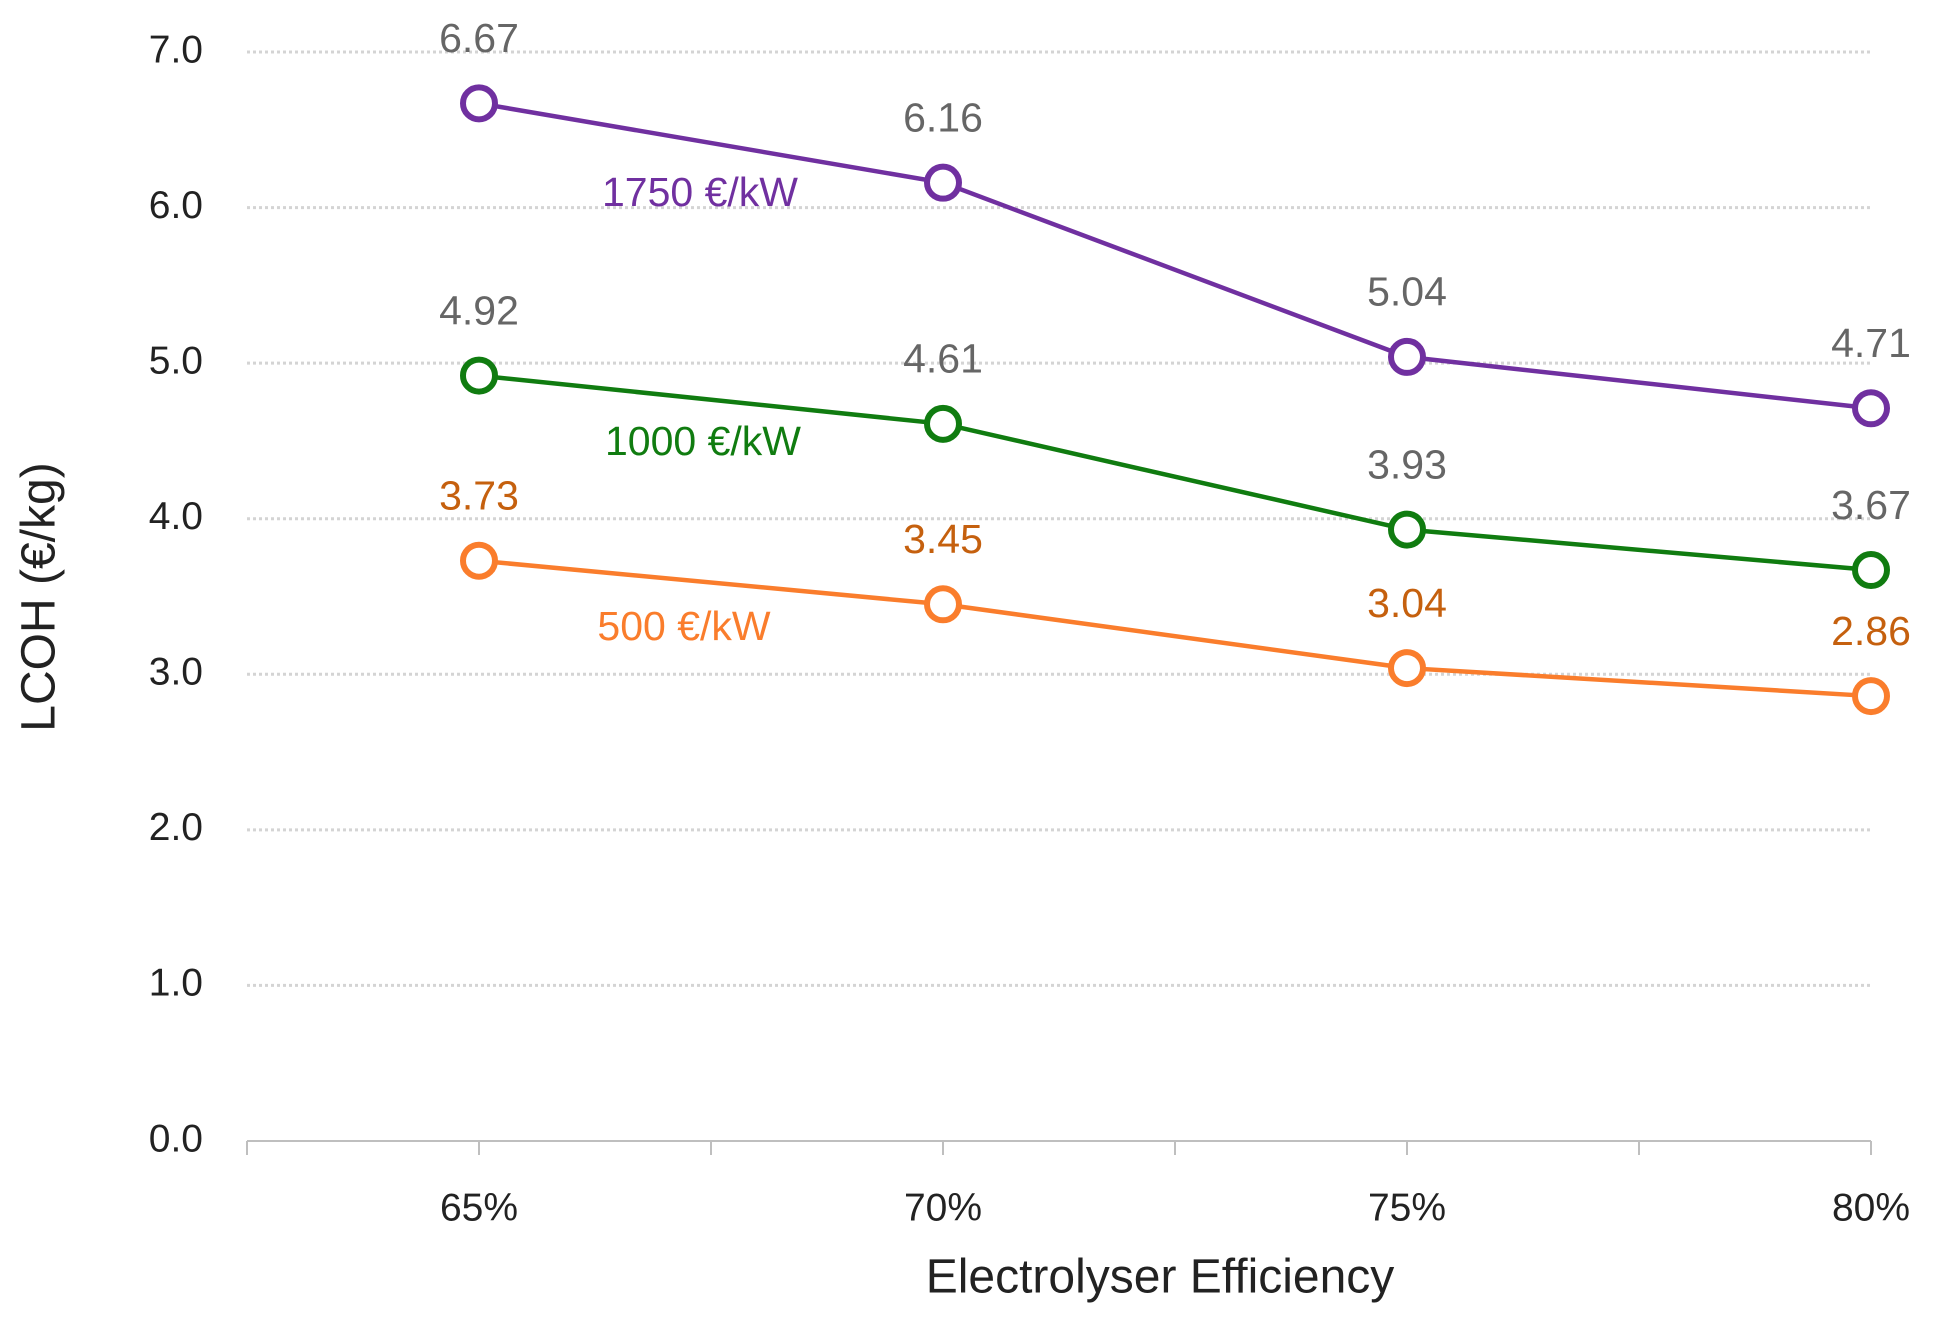 The width and height of the screenshot is (1934, 1325). Describe the element at coordinates (1160, 1277) in the screenshot. I see `x-axis-title: Electrolyser Efficiency` at that location.